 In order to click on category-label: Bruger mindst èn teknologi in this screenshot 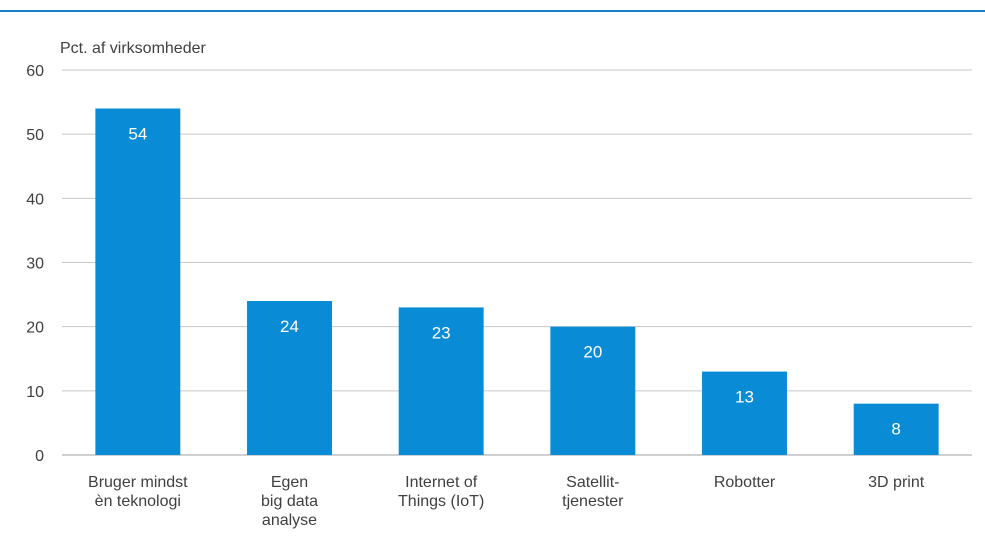, I will do `click(138, 492)`.